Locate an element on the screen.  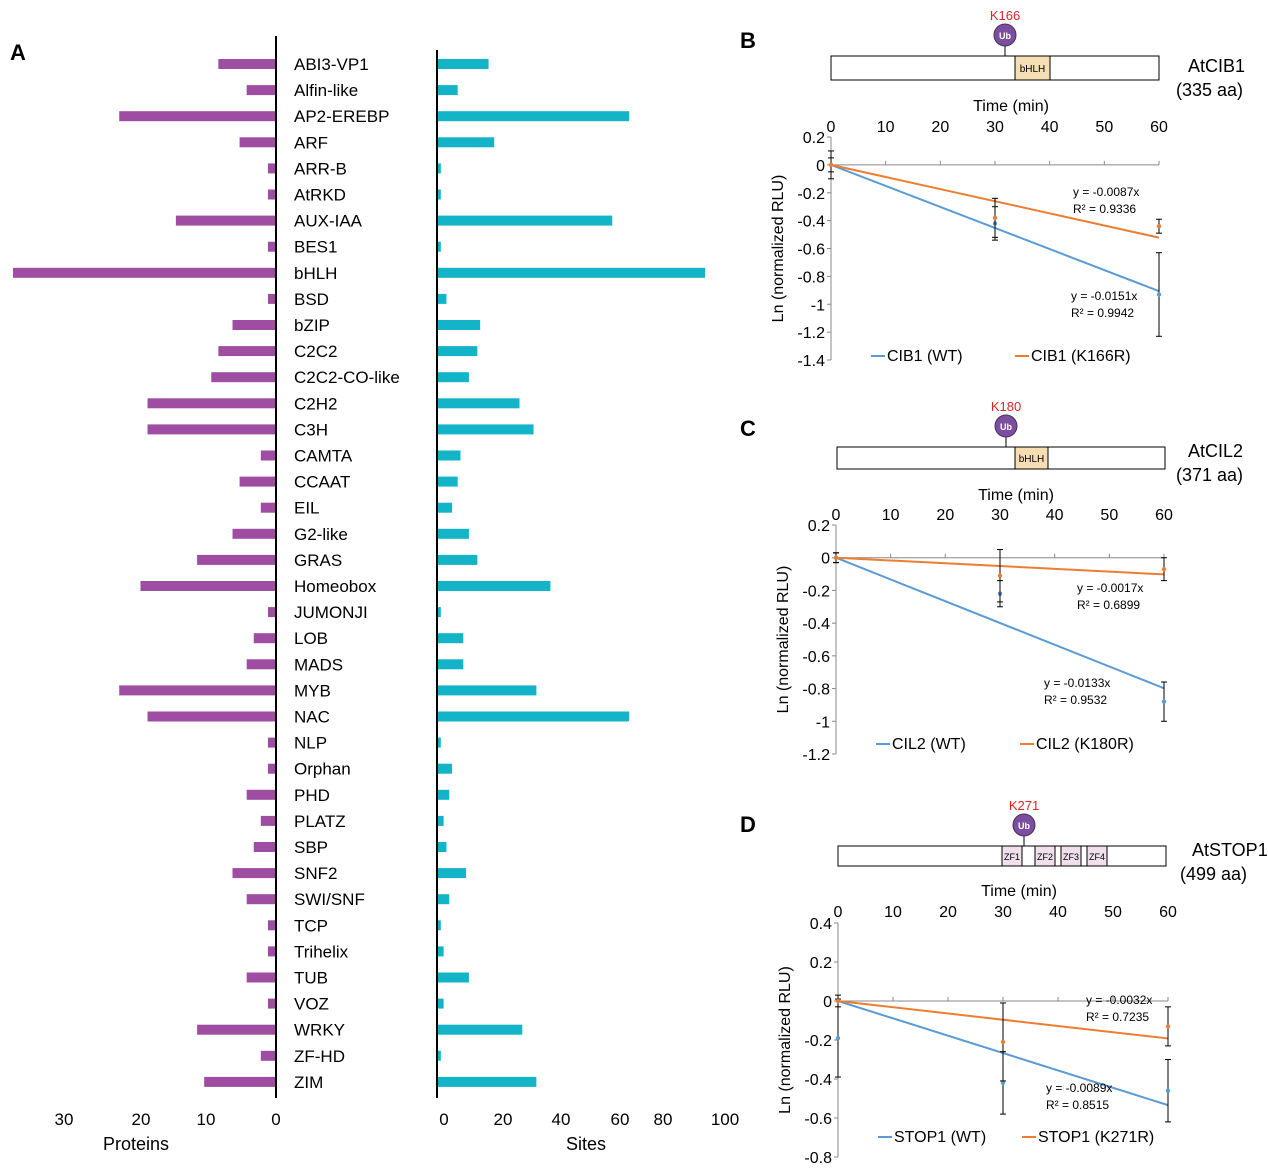
sites-axis-label: Sites is located at coordinates (586, 1144).